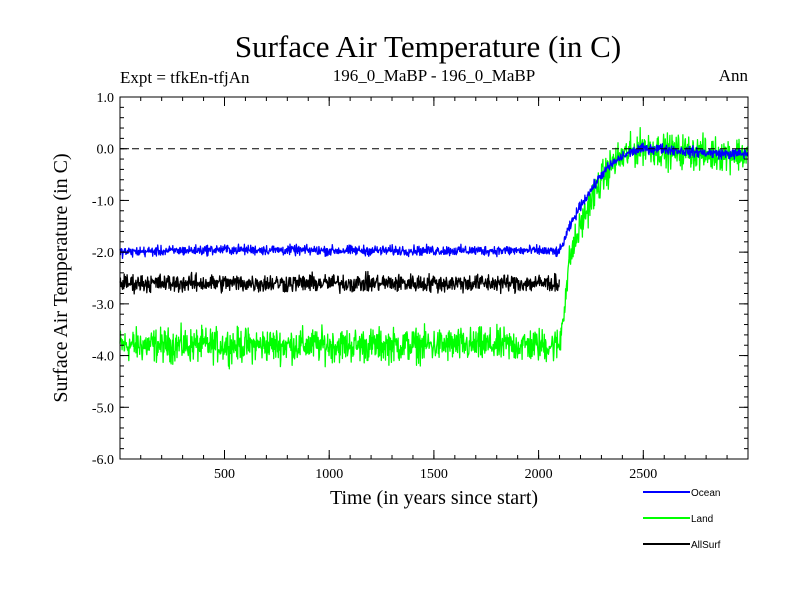 The width and height of the screenshot is (800, 600). I want to click on legend: Ocean Land AllSurf, so click(682, 519).